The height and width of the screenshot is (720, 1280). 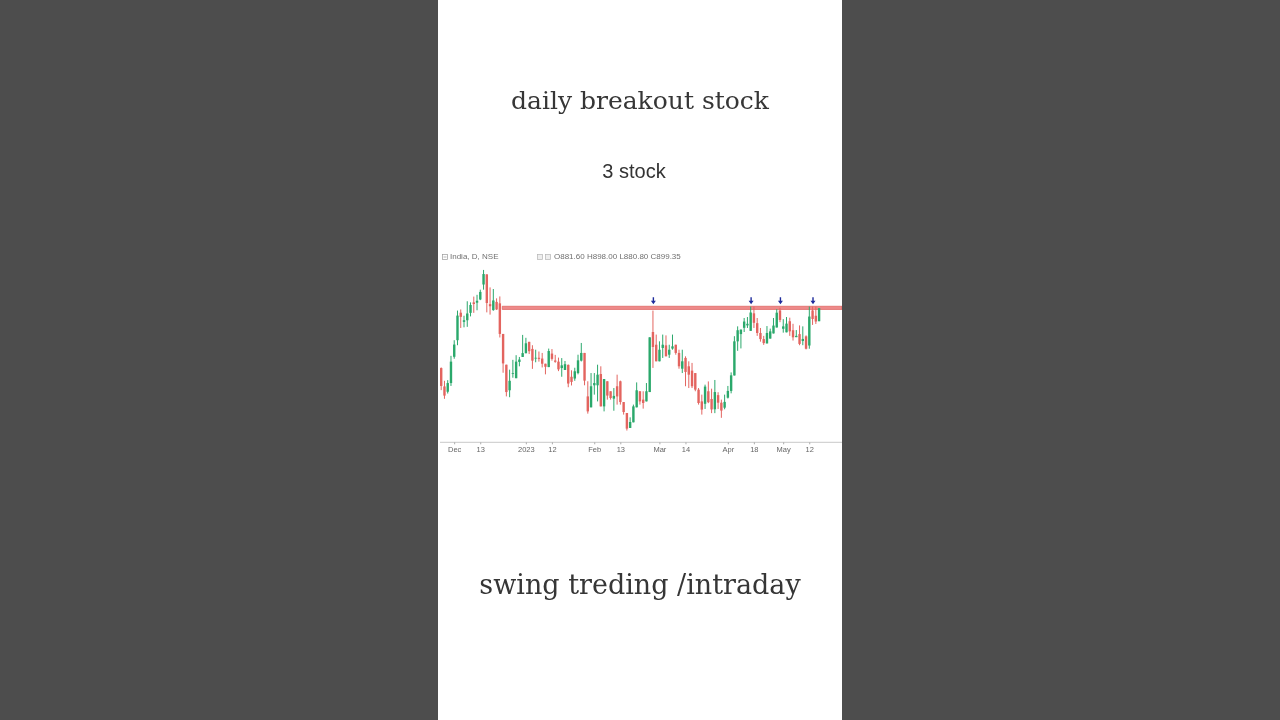 What do you see at coordinates (640, 585) in the screenshot?
I see `text: swing treding /intraday` at bounding box center [640, 585].